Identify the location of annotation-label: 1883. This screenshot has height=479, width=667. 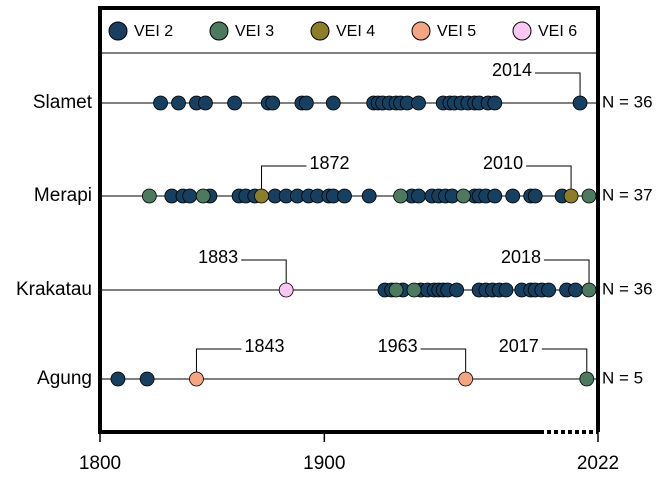
(218, 257).